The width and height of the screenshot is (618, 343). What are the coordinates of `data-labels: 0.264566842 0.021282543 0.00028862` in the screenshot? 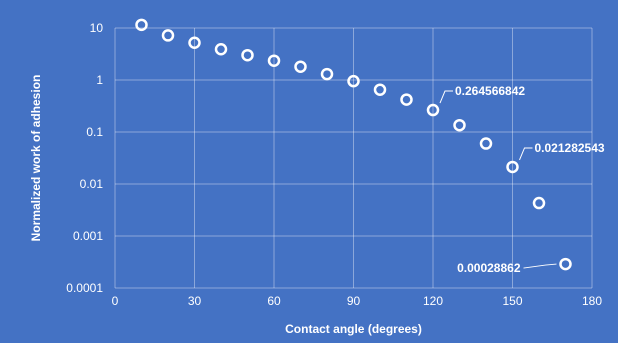 It's located at (530, 179).